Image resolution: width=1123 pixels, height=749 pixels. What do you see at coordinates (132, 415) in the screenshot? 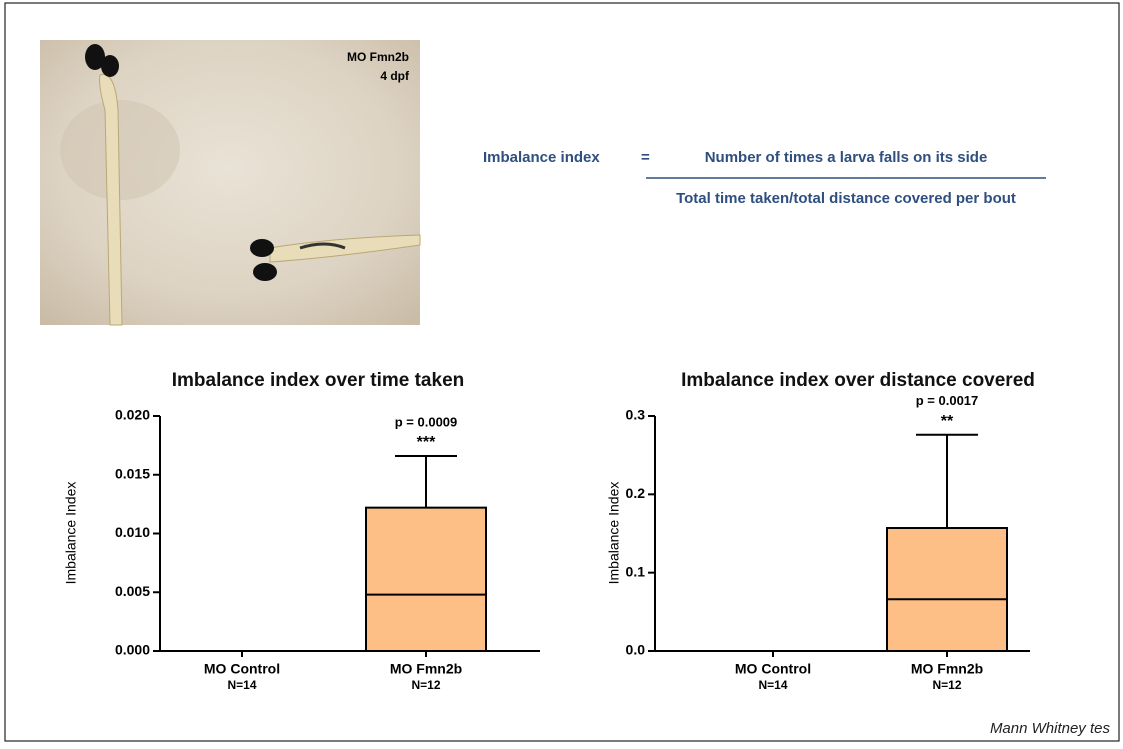
I see `y-tick-label: 0.020` at bounding box center [132, 415].